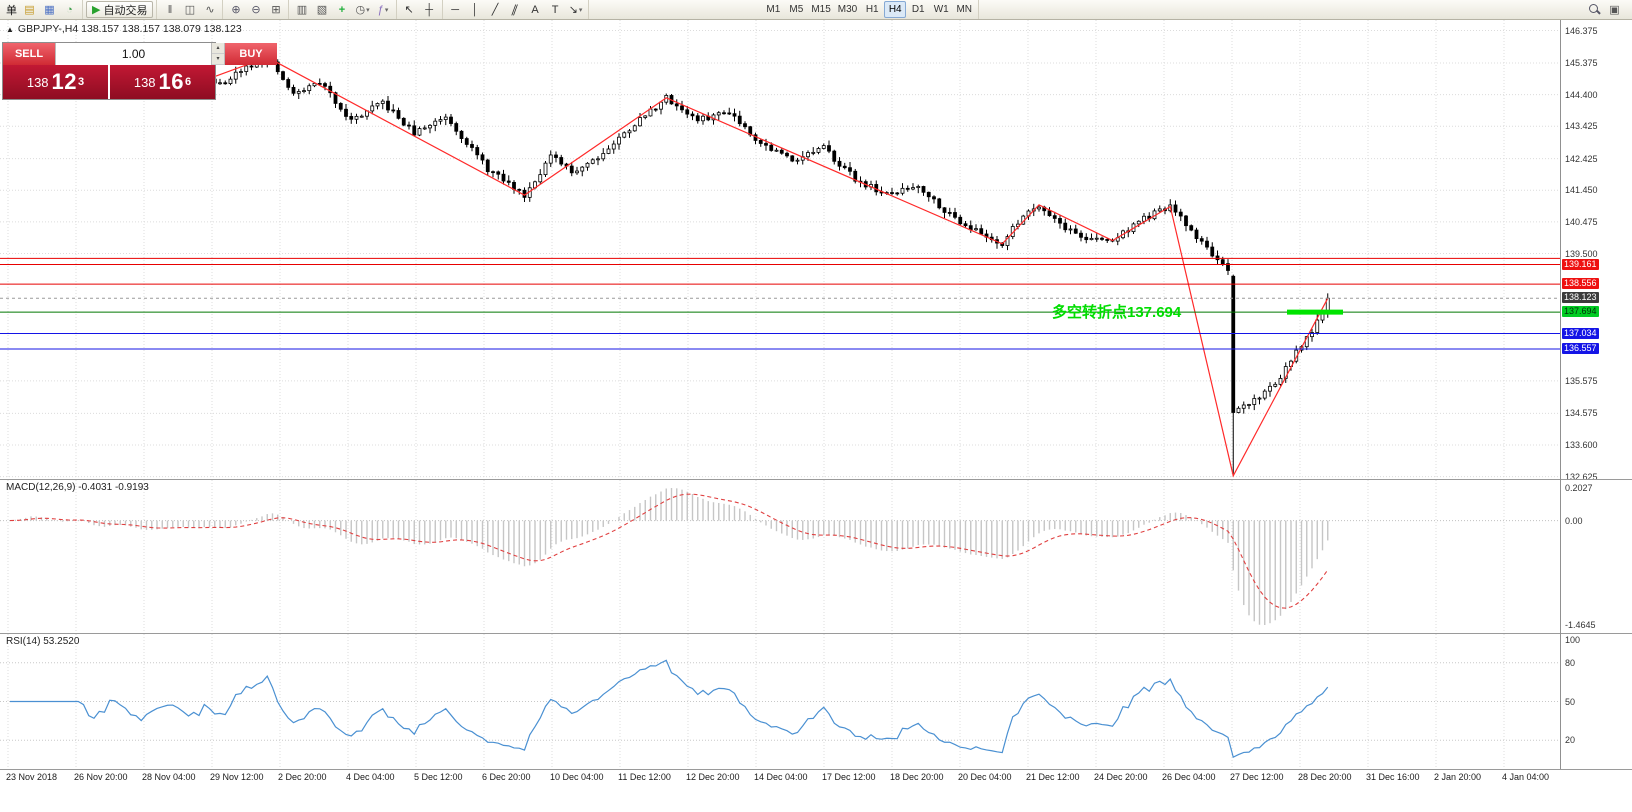 The image size is (1632, 812). What do you see at coordinates (43, 641) in the screenshot?
I see `rsi-label: RSI(14) 53.2520` at bounding box center [43, 641].